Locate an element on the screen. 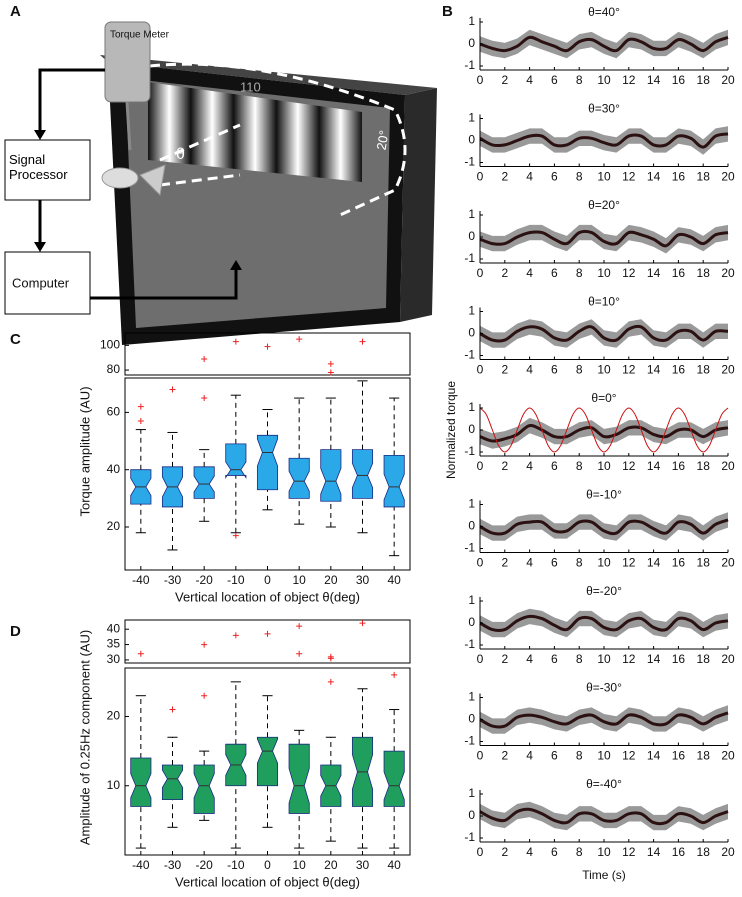 Image resolution: width=742 pixels, height=897 pixels. x-tick-label: 40 is located at coordinates (394, 865).